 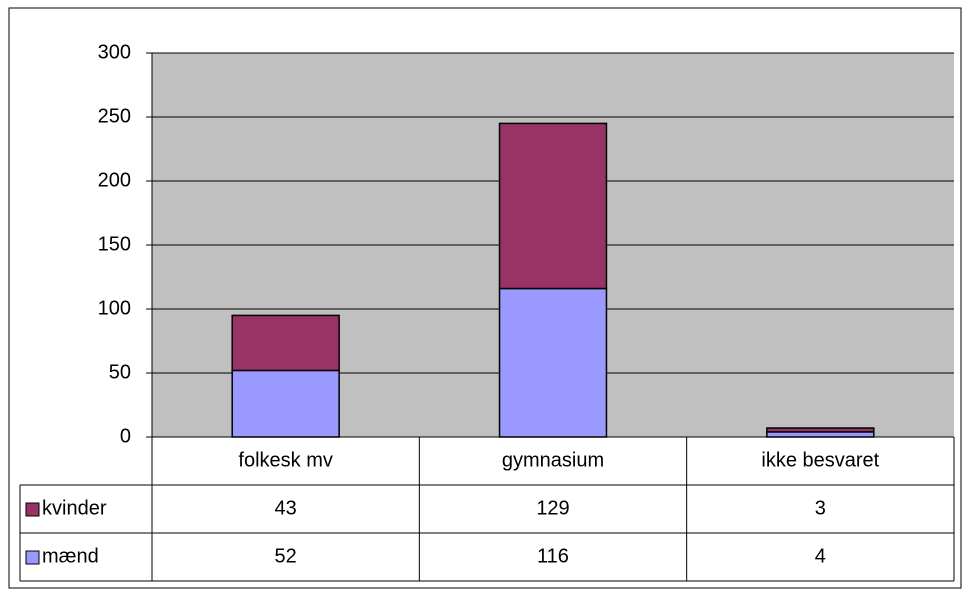 What do you see at coordinates (114, 180) in the screenshot?
I see `y-tick-label: 200` at bounding box center [114, 180].